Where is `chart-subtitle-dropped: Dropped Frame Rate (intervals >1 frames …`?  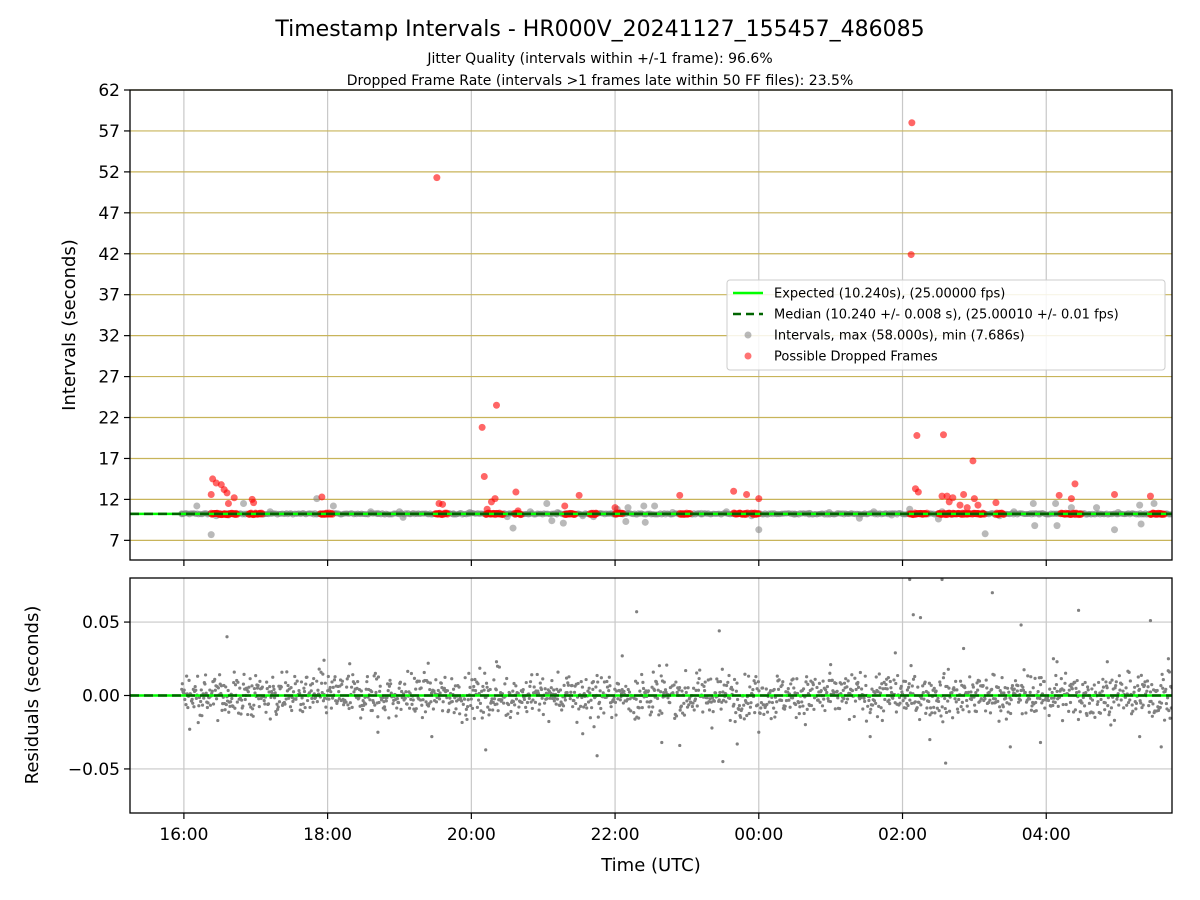 chart-subtitle-dropped: Dropped Frame Rate (intervals >1 frames … is located at coordinates (600, 81).